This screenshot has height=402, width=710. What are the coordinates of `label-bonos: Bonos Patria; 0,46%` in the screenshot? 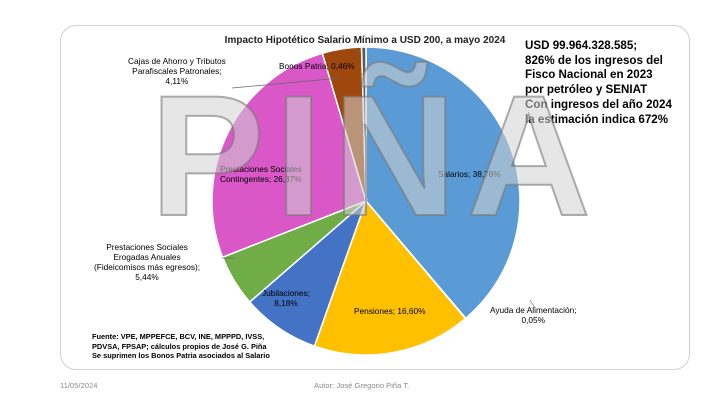 It's located at (317, 66).